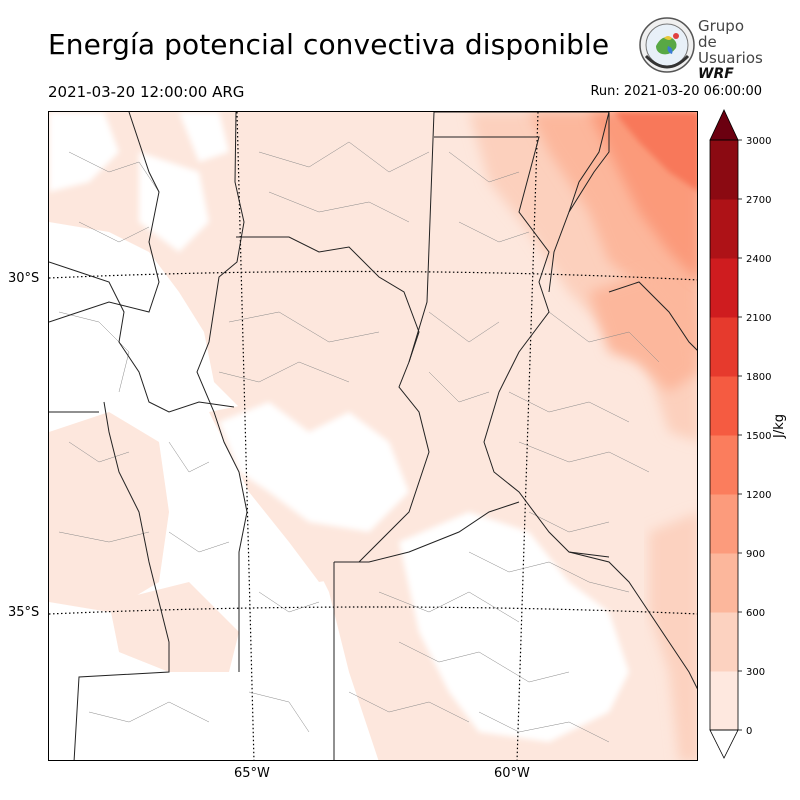 The width and height of the screenshot is (800, 800). What do you see at coordinates (749, 731) in the screenshot?
I see `colorbar-tick-label: 0` at bounding box center [749, 731].